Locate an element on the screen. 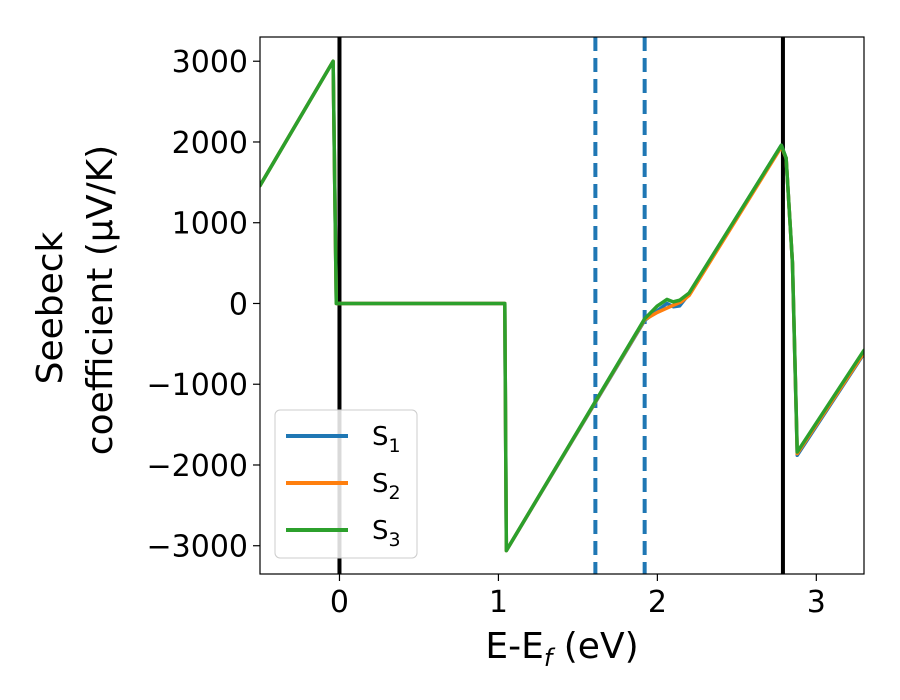  y-tick-label: 0 is located at coordinates (238, 304).